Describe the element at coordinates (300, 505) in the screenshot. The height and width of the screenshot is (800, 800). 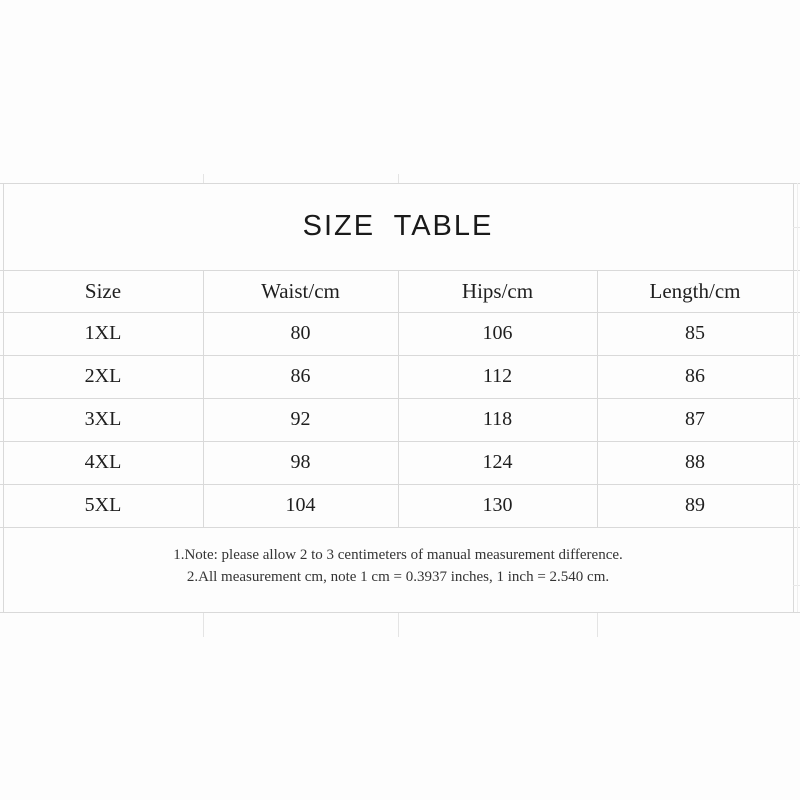
I see `table-cell-waist-5xl: 104` at that location.